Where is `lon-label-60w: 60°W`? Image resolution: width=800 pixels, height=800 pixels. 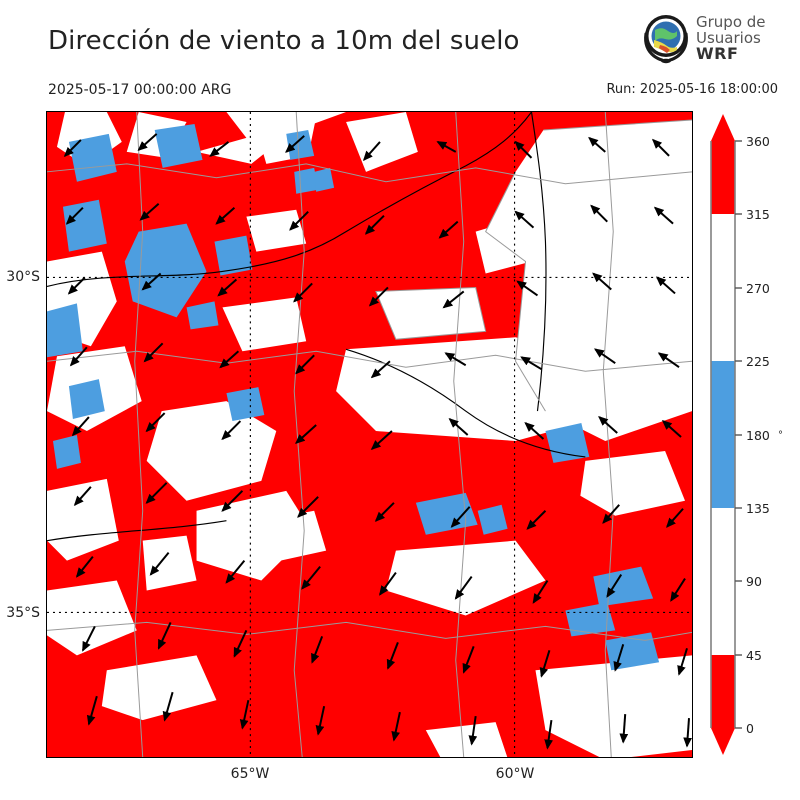 lon-label-60w: 60°W is located at coordinates (515, 774).